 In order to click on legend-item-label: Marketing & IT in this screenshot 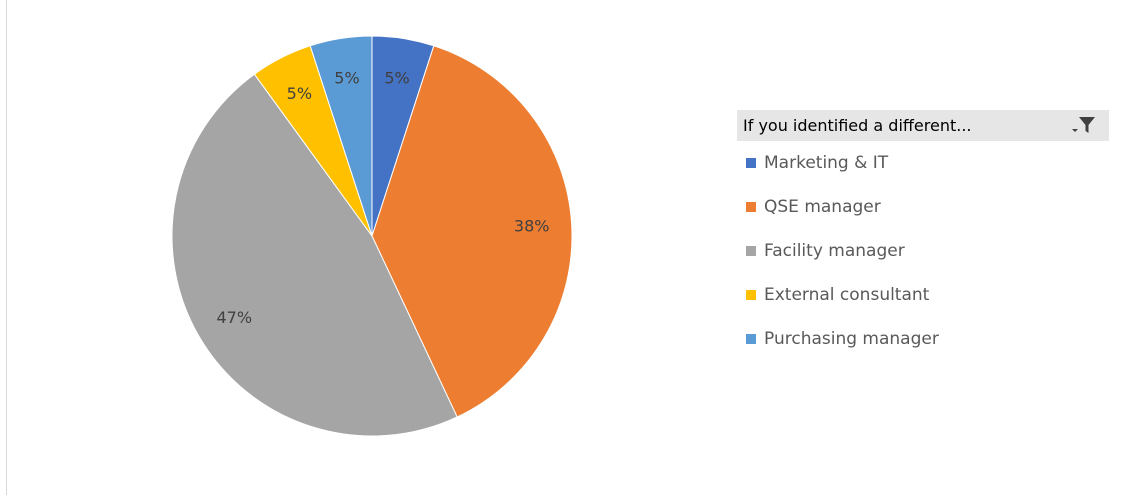, I will do `click(826, 163)`.